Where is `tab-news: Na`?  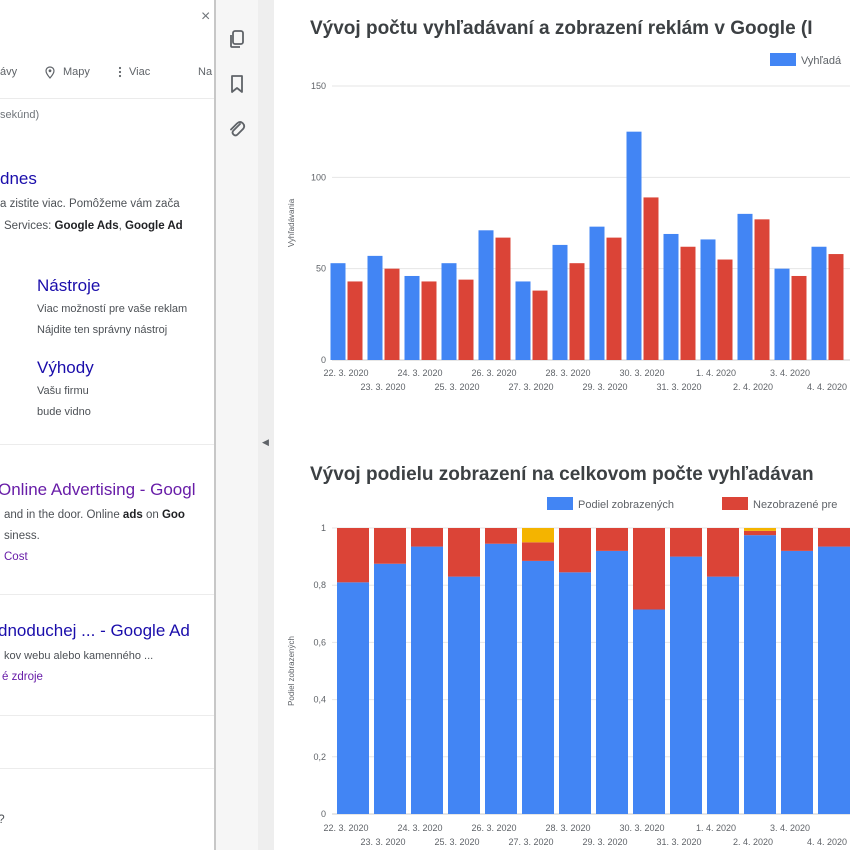 tab-news: Na is located at coordinates (205, 72).